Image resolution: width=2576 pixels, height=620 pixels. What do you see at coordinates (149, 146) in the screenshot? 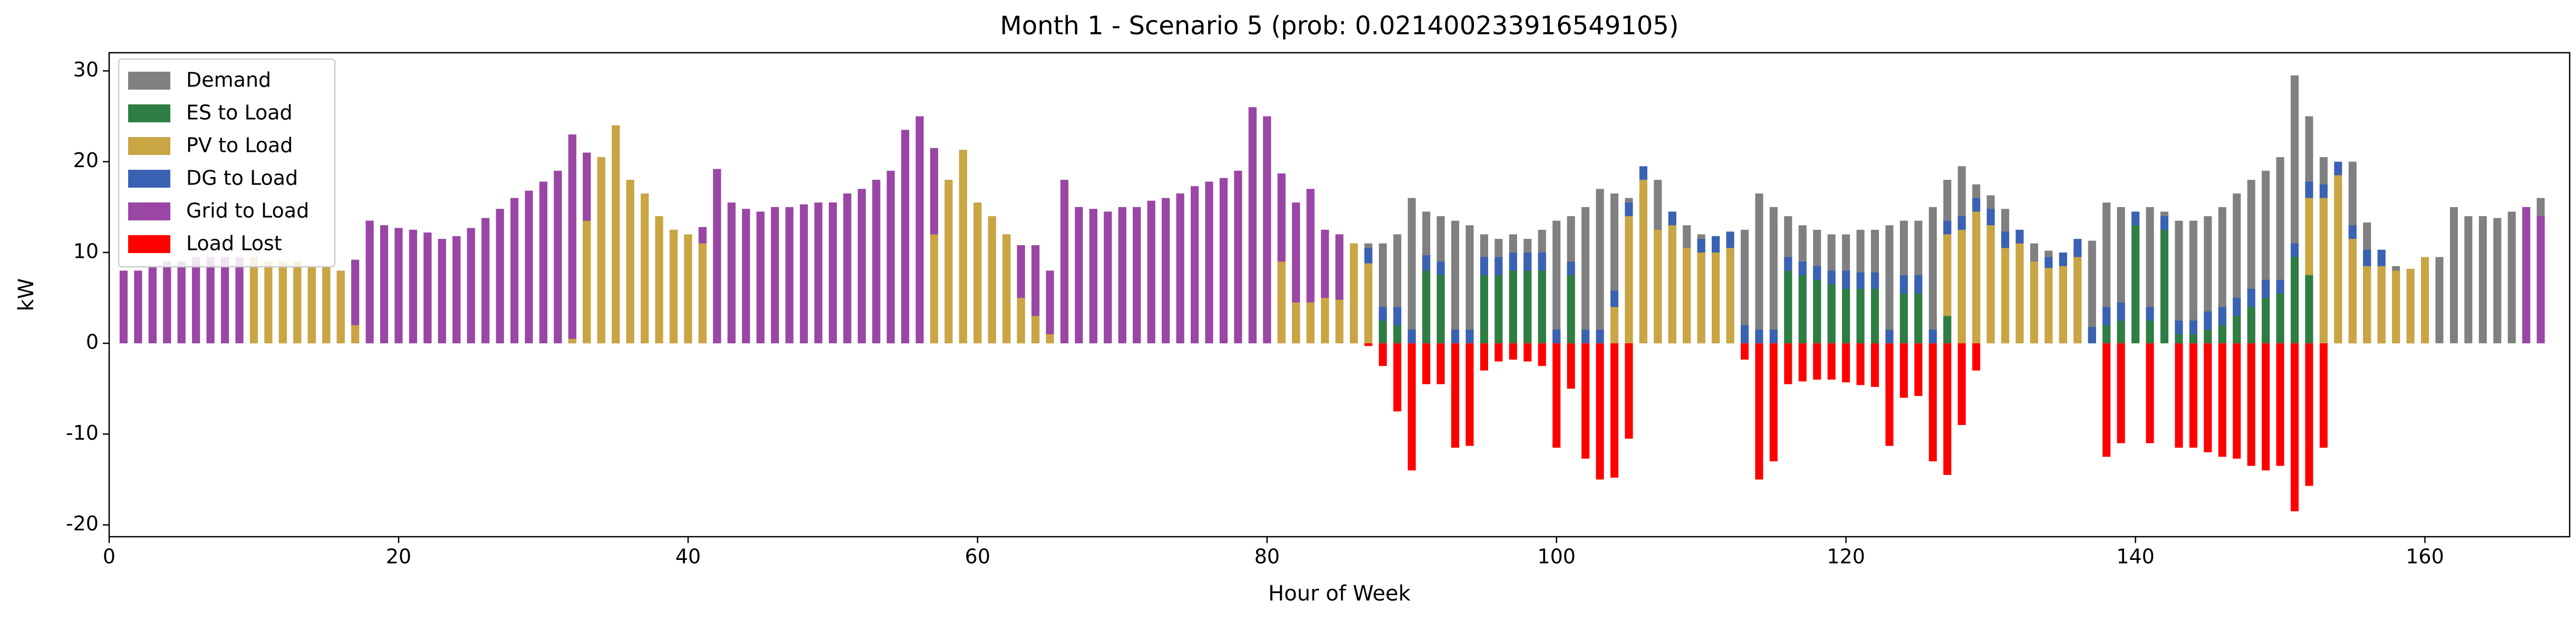
I see `legend-swatch` at bounding box center [149, 146].